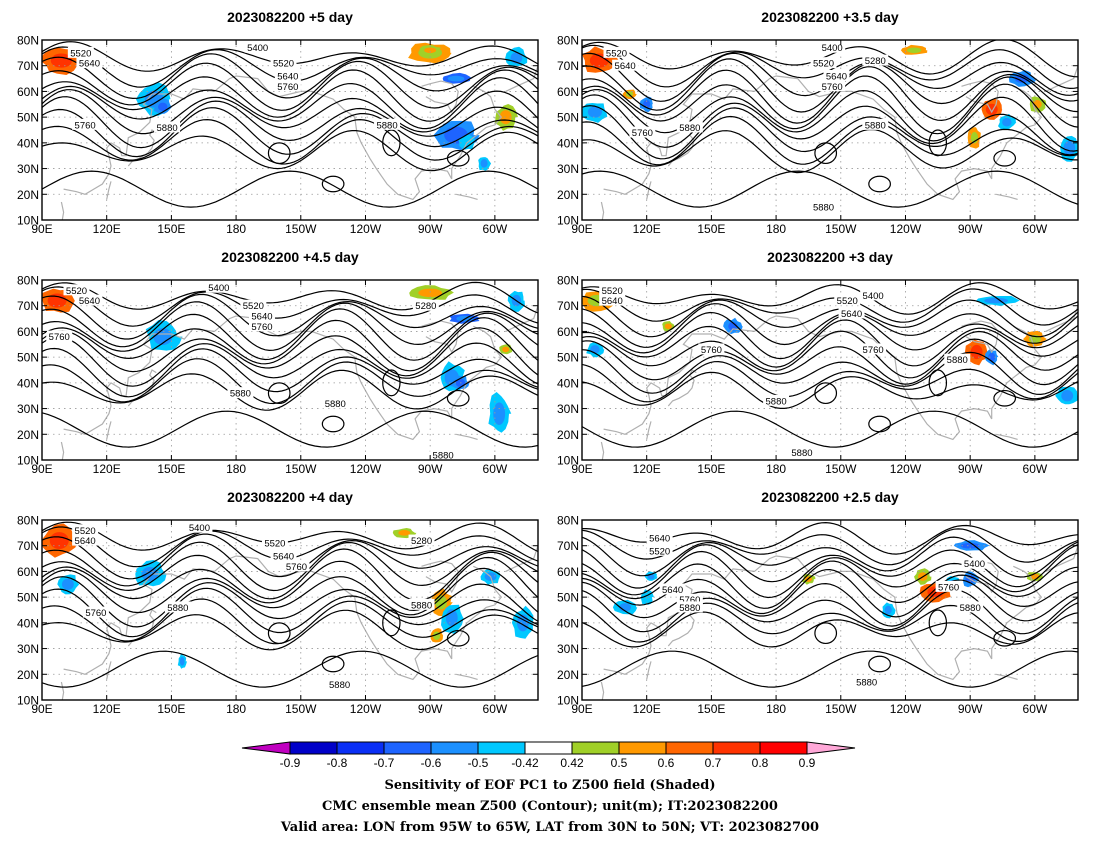 The width and height of the screenshot is (1100, 855). I want to click on contour-label: 5520, so click(80, 53).